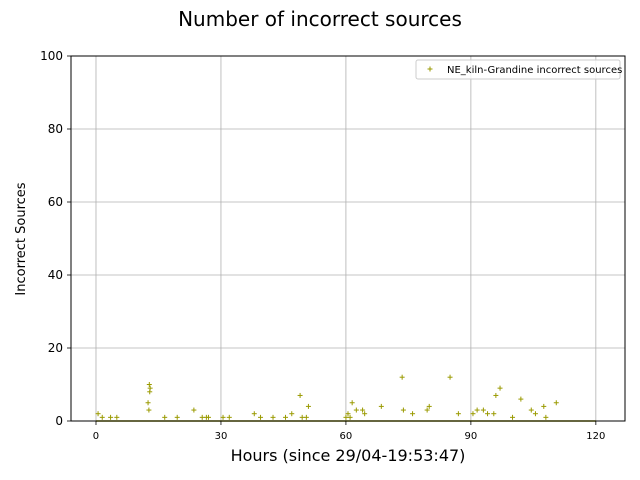  I want to click on y-tick-label: 0, so click(59, 421).